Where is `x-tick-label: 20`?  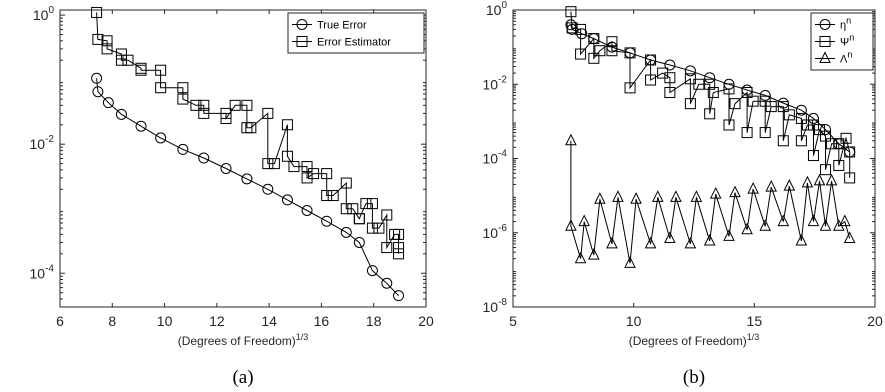 x-tick-label: 20 is located at coordinates (426, 321).